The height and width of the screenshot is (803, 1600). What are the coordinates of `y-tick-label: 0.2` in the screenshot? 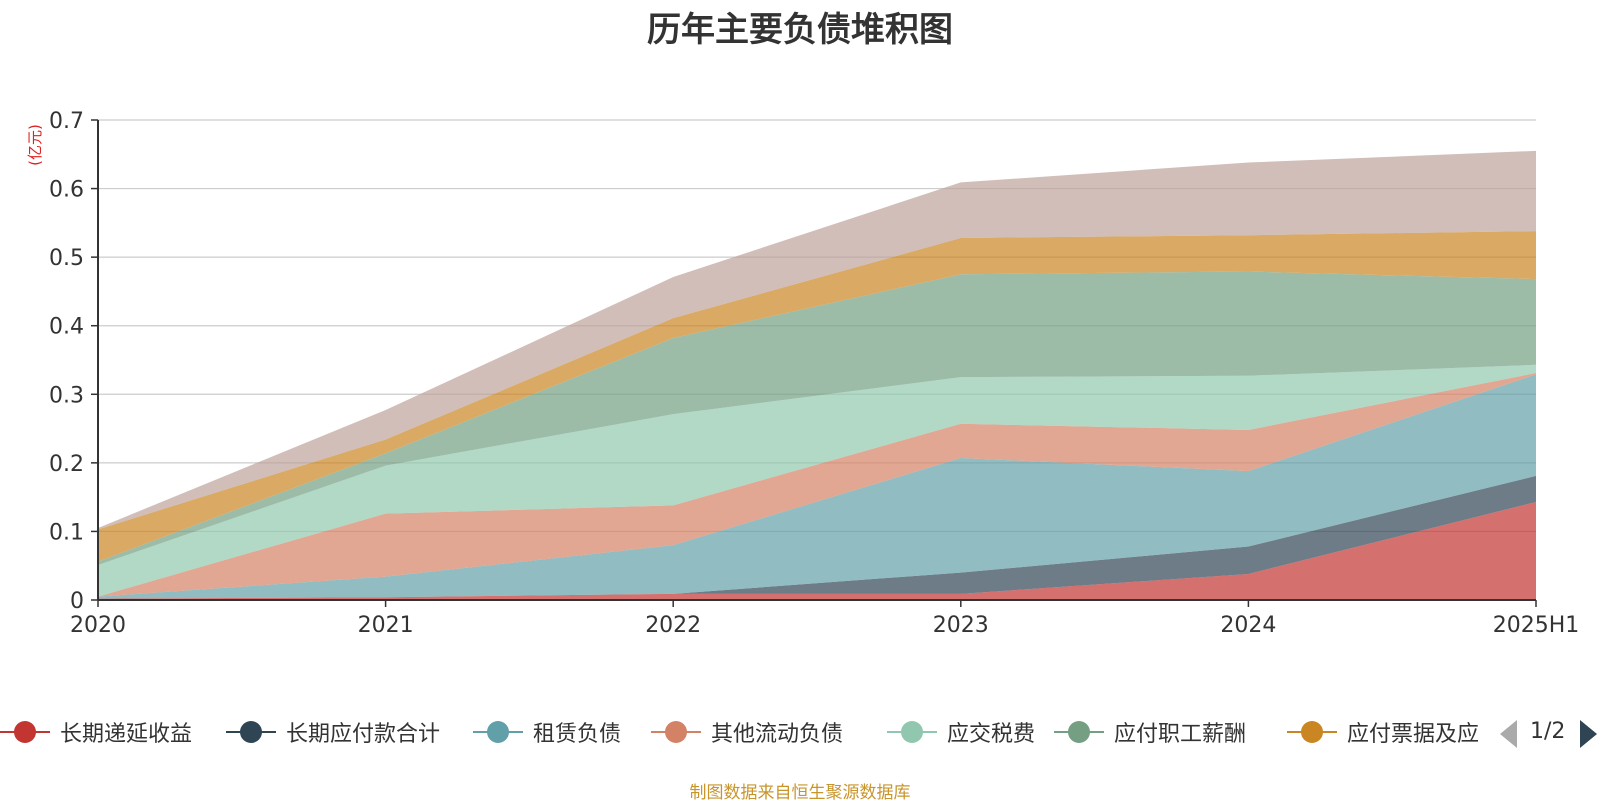 It's located at (66, 464).